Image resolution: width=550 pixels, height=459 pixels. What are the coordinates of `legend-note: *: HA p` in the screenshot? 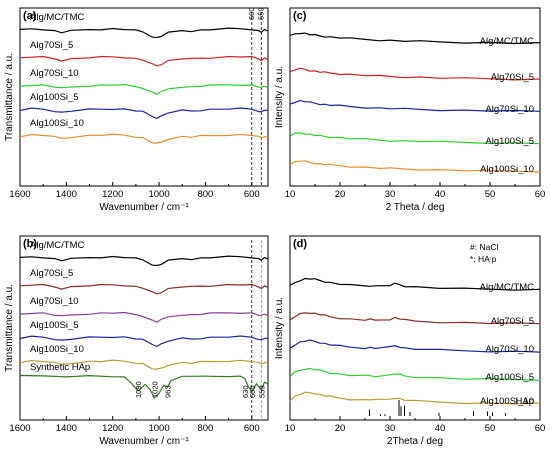 It's located at (483, 259).